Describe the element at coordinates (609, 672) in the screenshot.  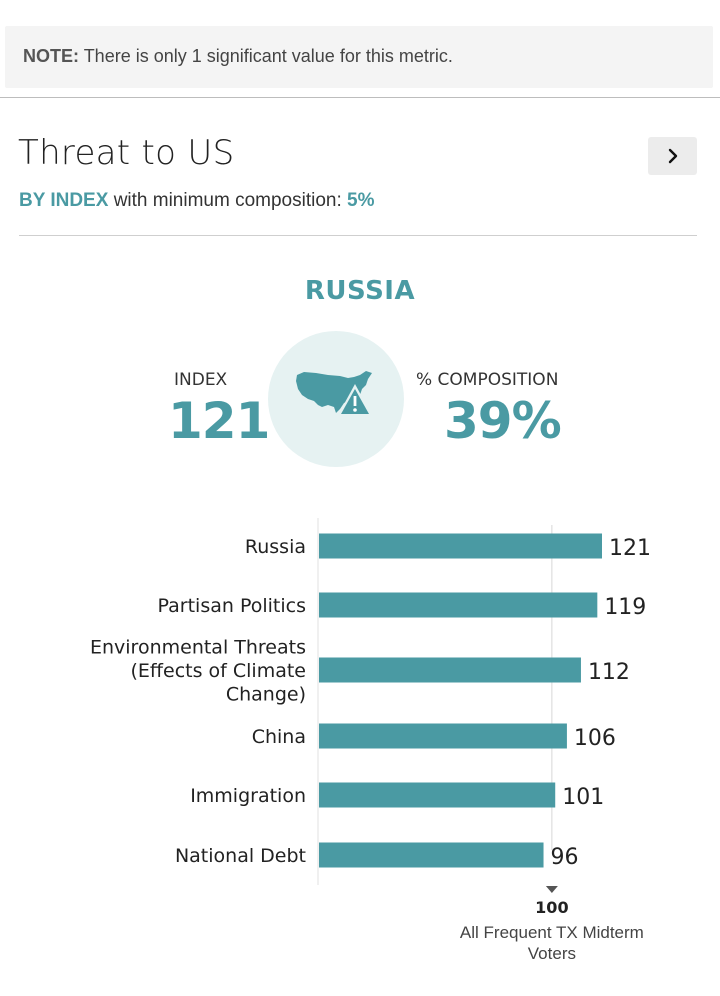
I see `bar-value-label: 112` at that location.